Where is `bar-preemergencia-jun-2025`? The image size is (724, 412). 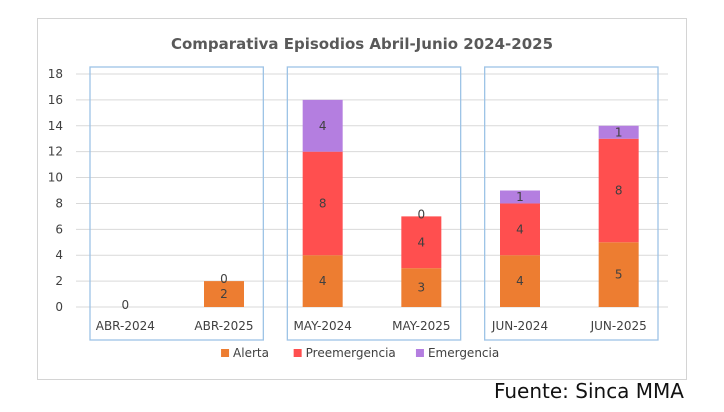 bar-preemergencia-jun-2025 is located at coordinates (618, 190).